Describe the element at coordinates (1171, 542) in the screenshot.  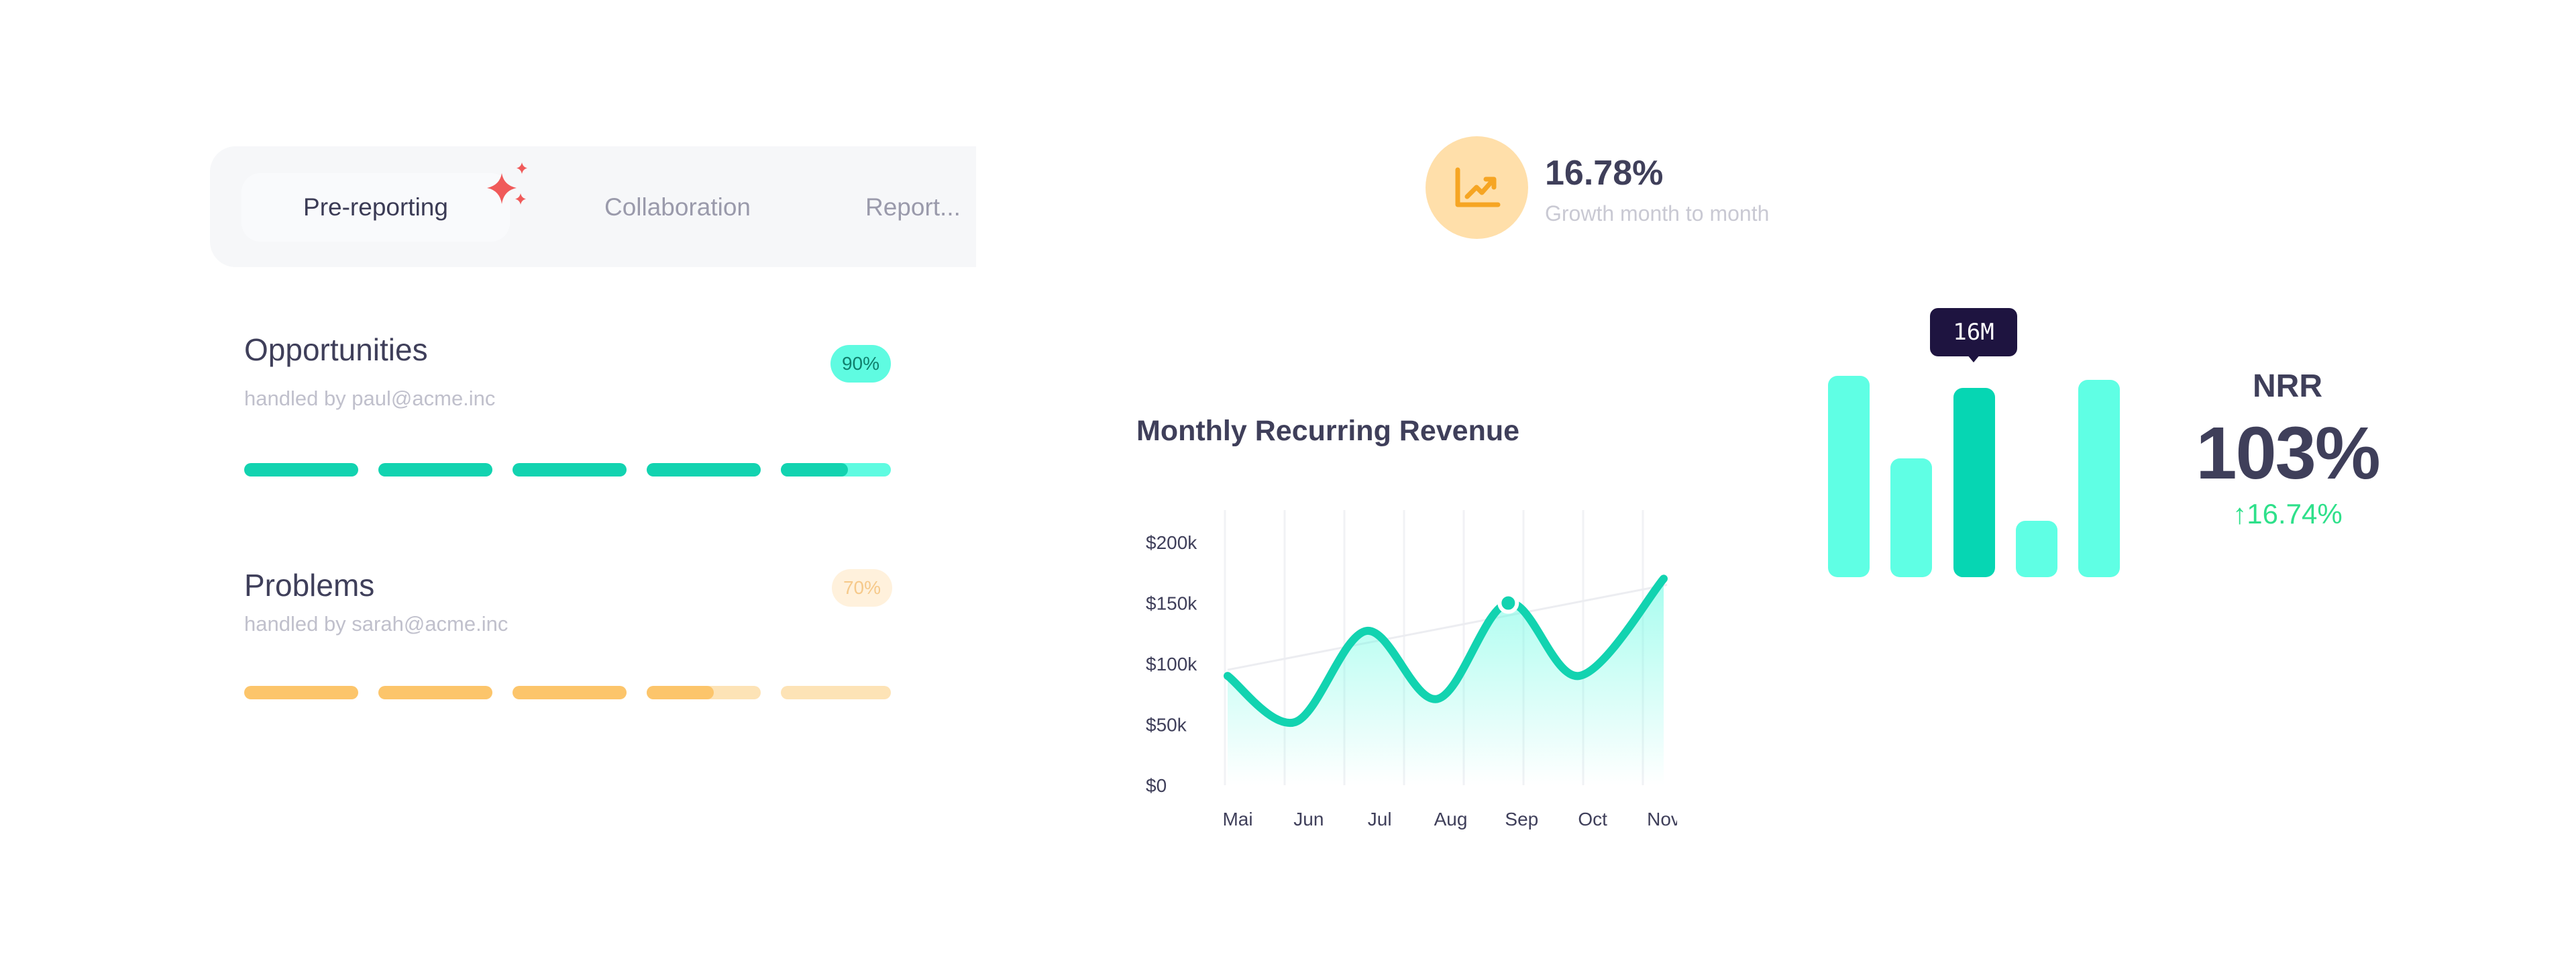
I see `y-tick-label: $200k` at that location.